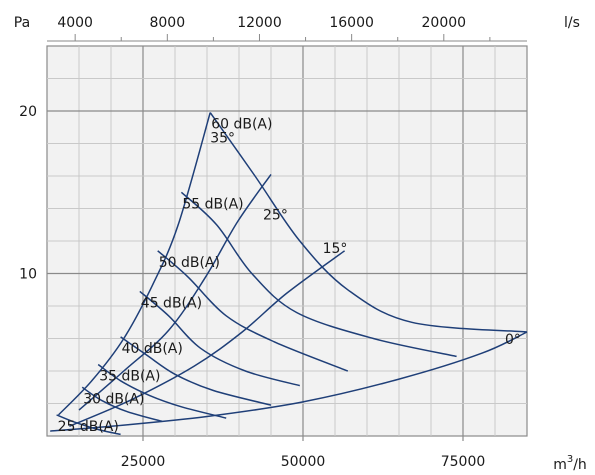 This screenshot has height=475, width=595. What do you see at coordinates (572, 23) in the screenshot?
I see `top-axis-unit-label: l/s` at bounding box center [572, 23].